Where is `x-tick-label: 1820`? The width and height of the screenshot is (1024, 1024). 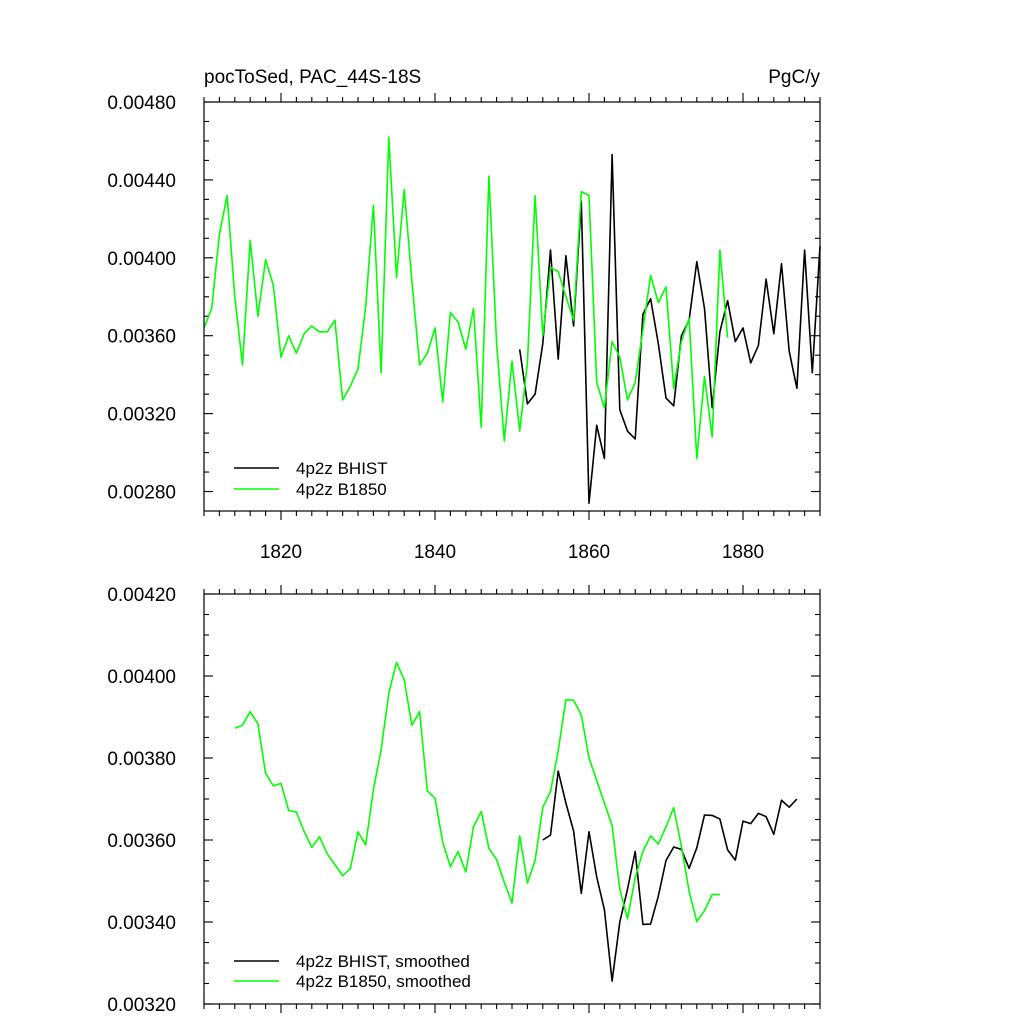 x-tick-label: 1820 is located at coordinates (281, 552).